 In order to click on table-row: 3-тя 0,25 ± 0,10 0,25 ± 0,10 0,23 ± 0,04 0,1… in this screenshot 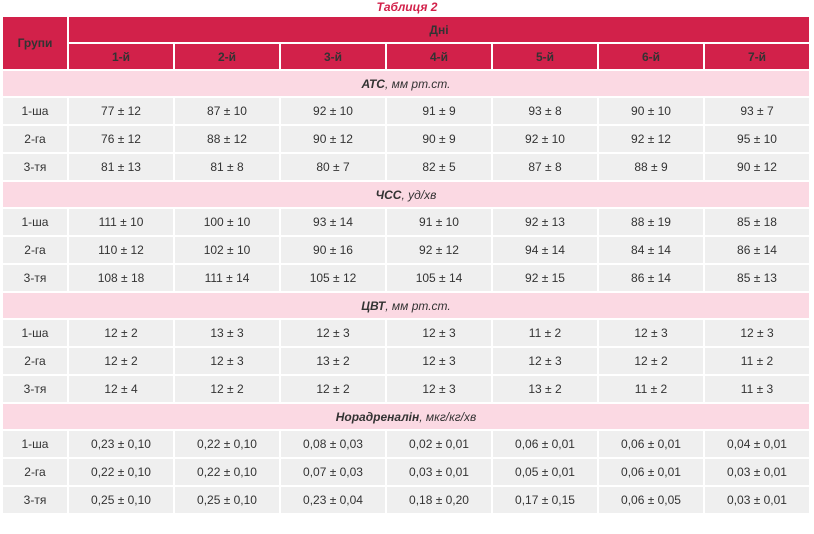, I will do `click(406, 500)`.